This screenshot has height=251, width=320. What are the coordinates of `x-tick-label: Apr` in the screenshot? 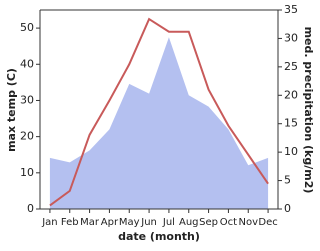 It's located at (110, 222).